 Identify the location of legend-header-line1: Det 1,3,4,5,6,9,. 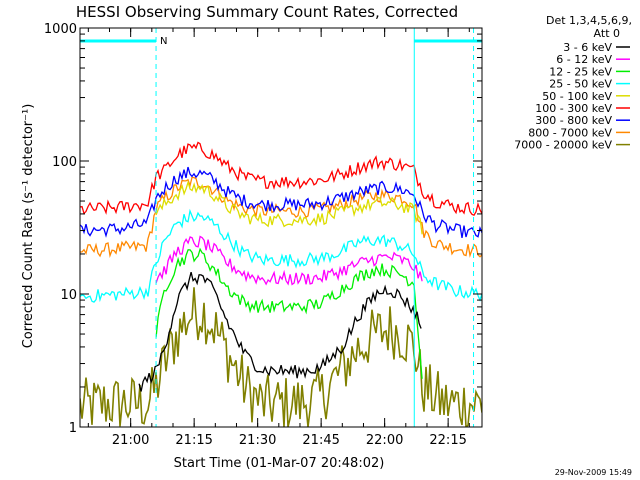
(589, 20).